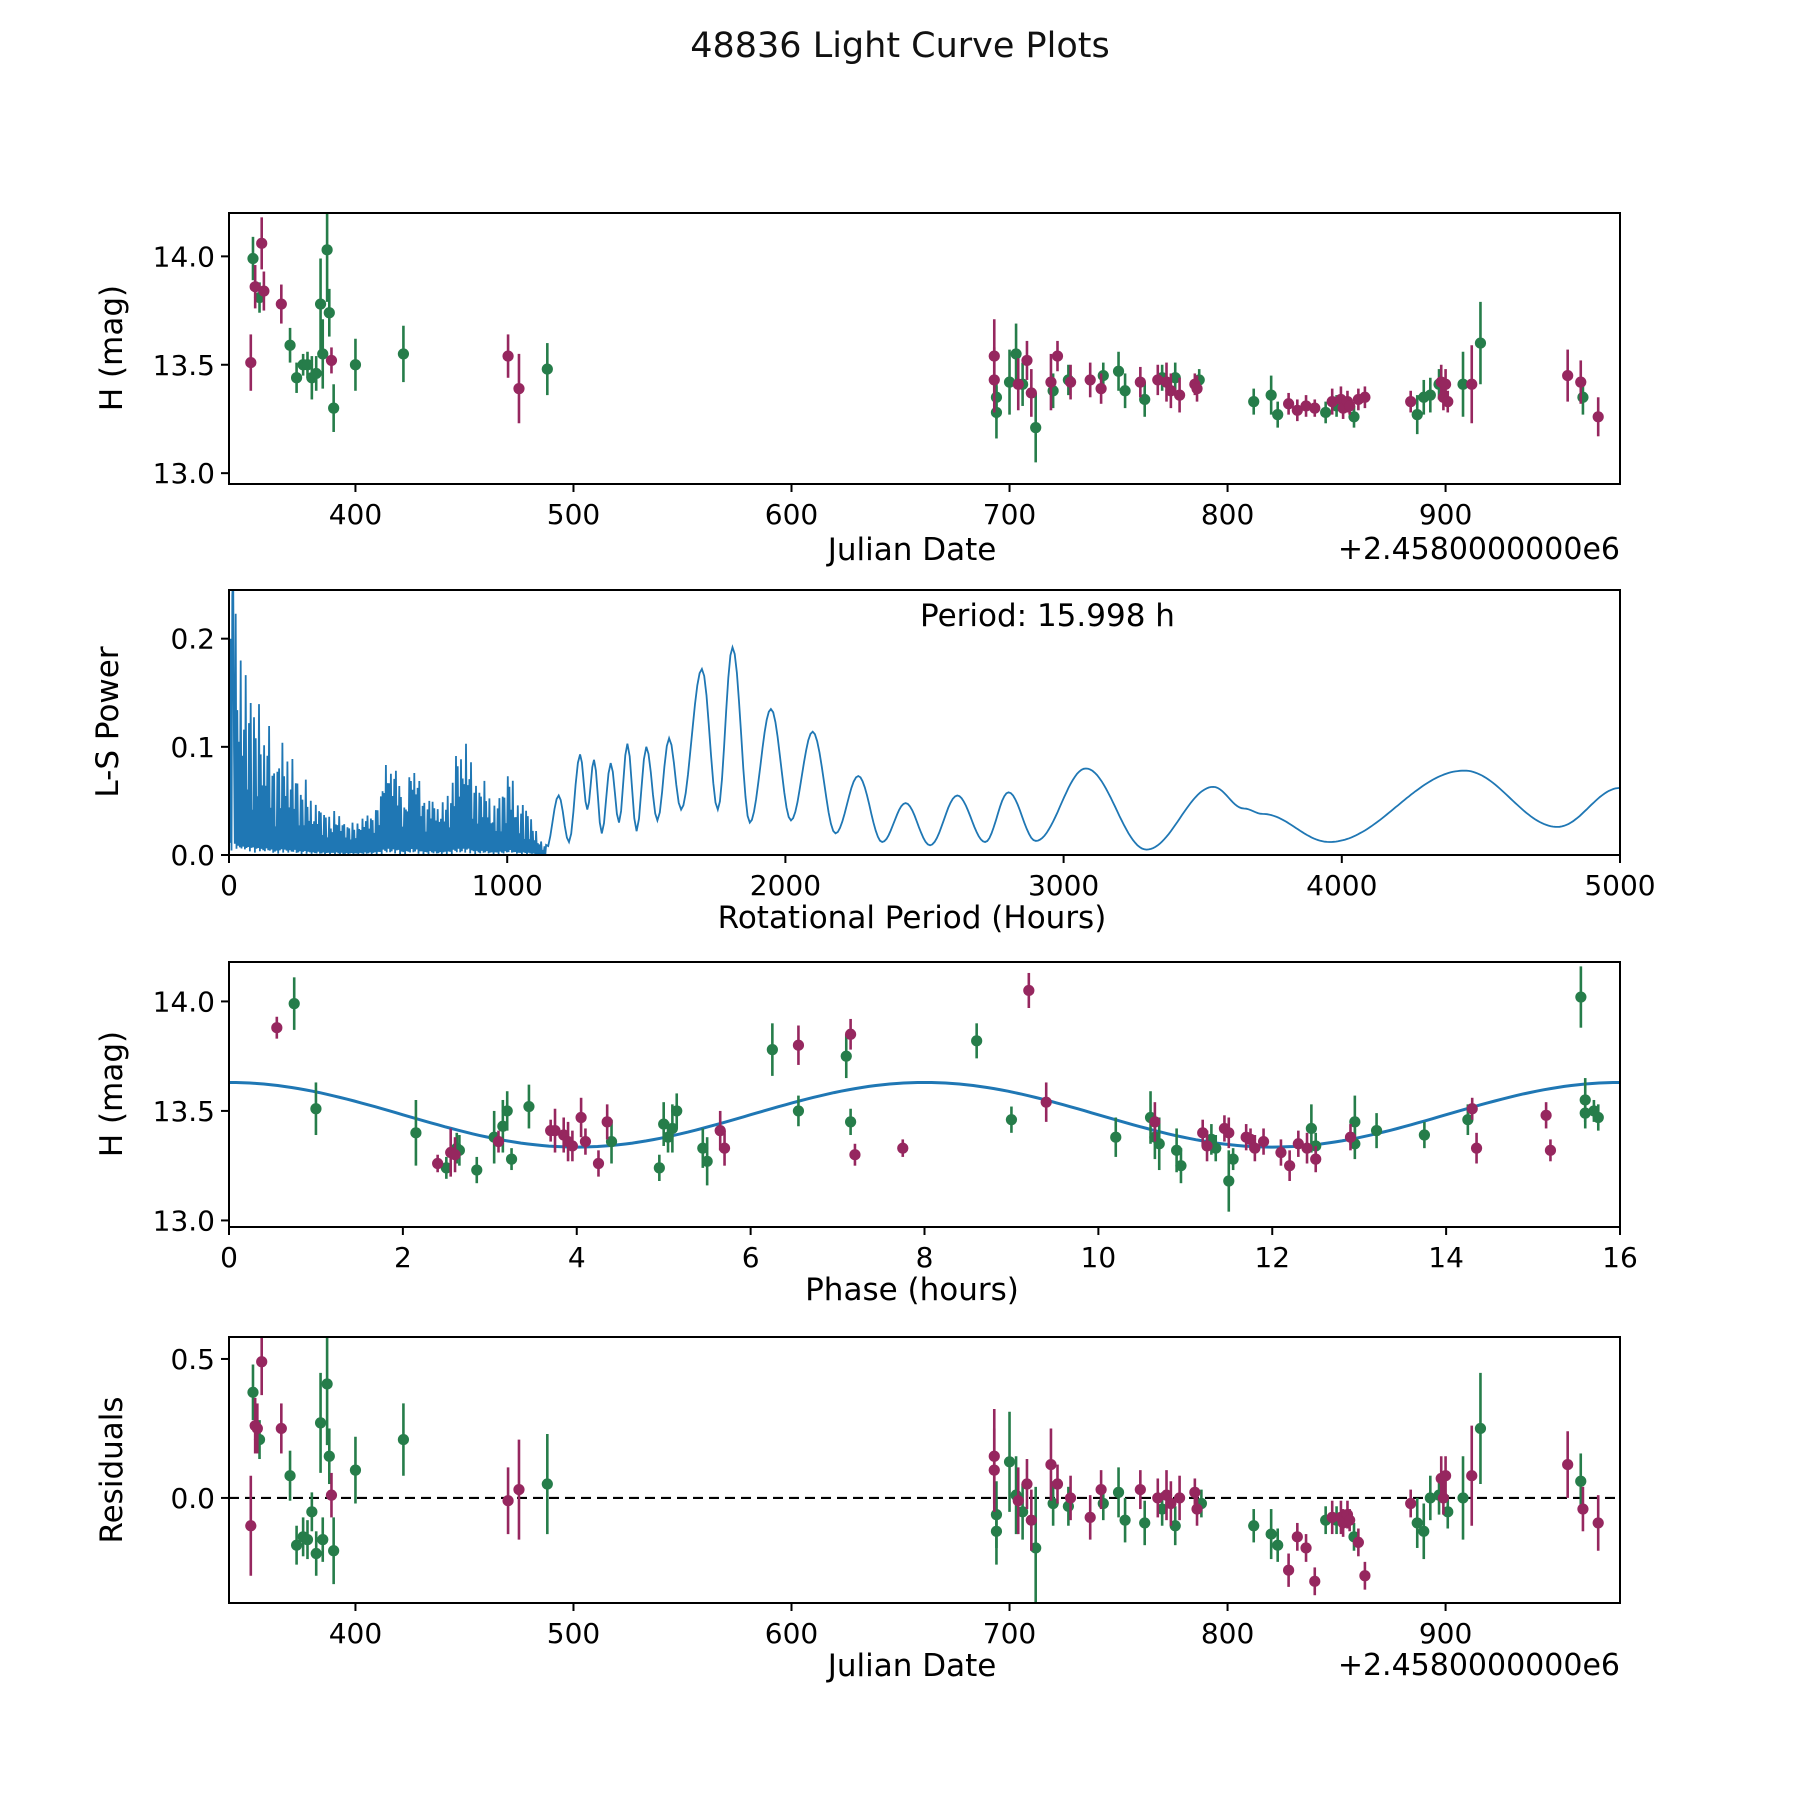 Image resolution: width=1800 pixels, height=1800 pixels. Describe the element at coordinates (507, 885) in the screenshot. I see `x-tick-label: 1000` at that location.